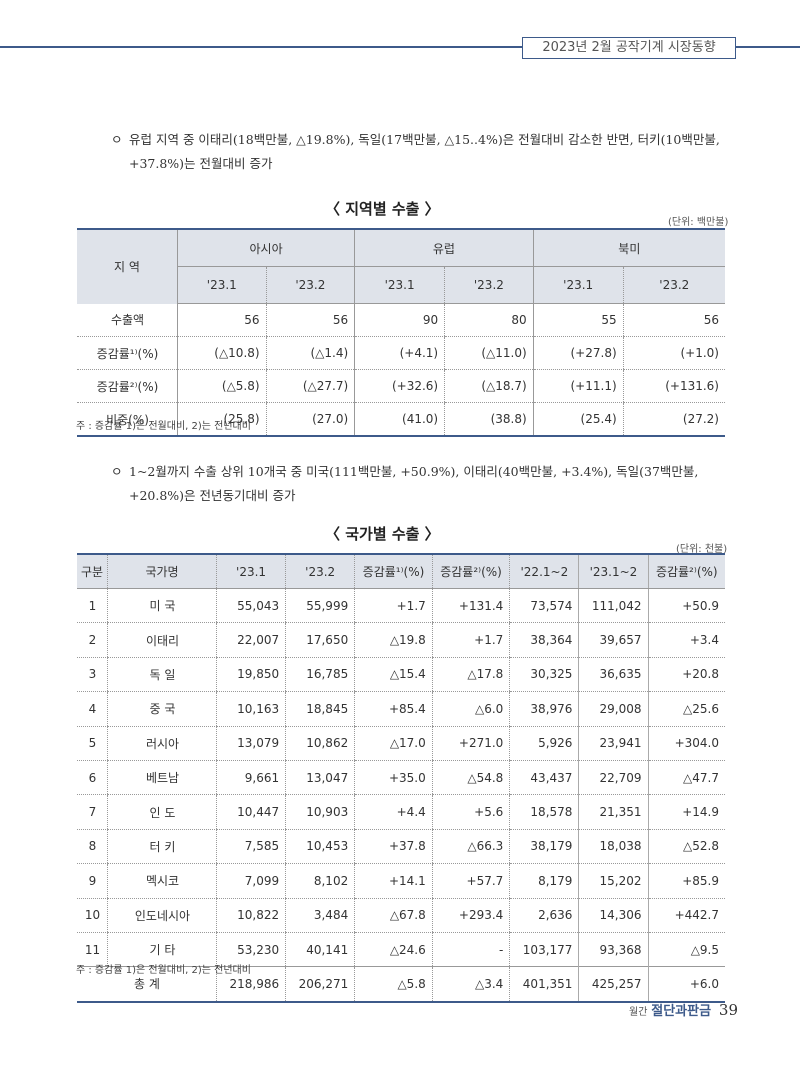 Image resolution: width=800 pixels, height=1066 pixels. What do you see at coordinates (686, 640) in the screenshot?
I see `country-cell: +3.4` at bounding box center [686, 640].